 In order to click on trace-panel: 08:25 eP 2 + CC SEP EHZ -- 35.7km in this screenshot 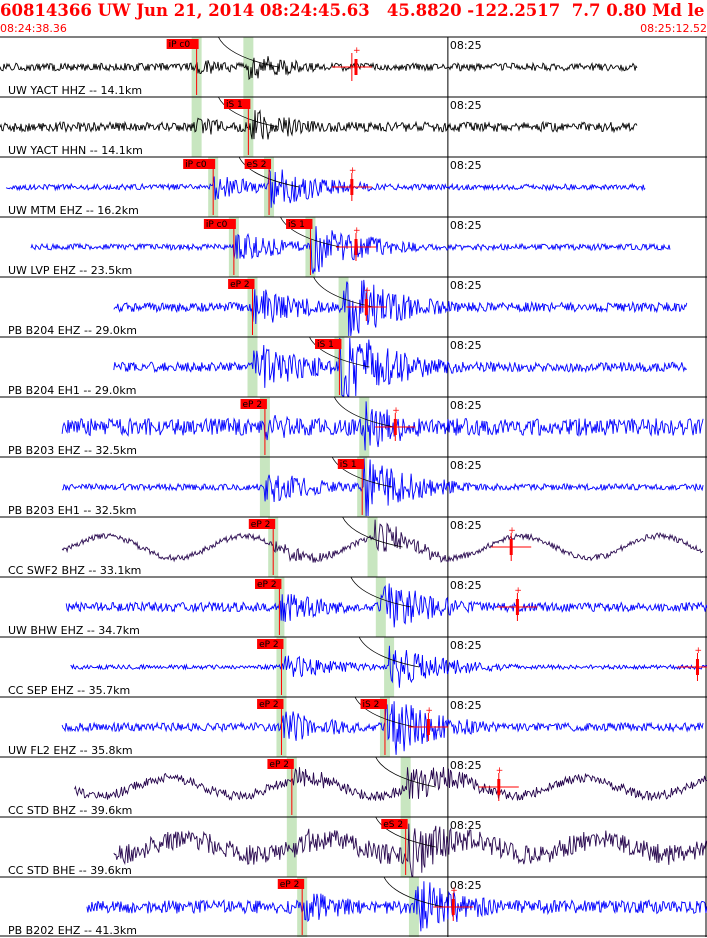, I will do `click(353, 666)`.